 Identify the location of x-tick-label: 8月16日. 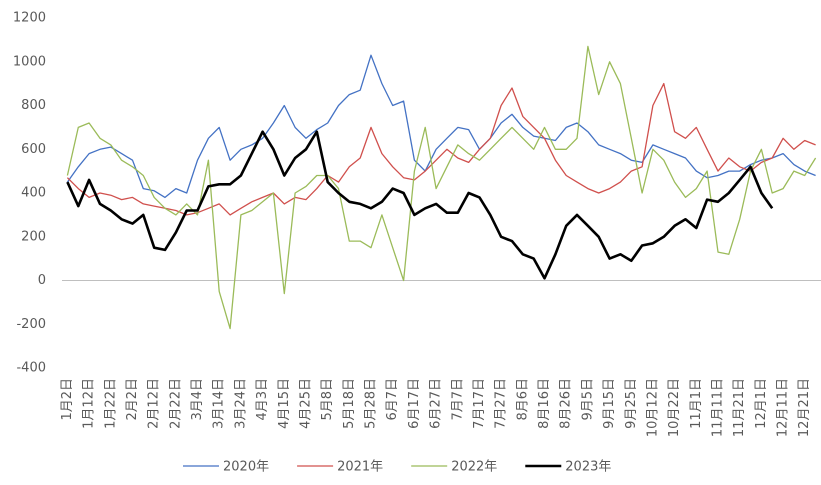
(544, 403).